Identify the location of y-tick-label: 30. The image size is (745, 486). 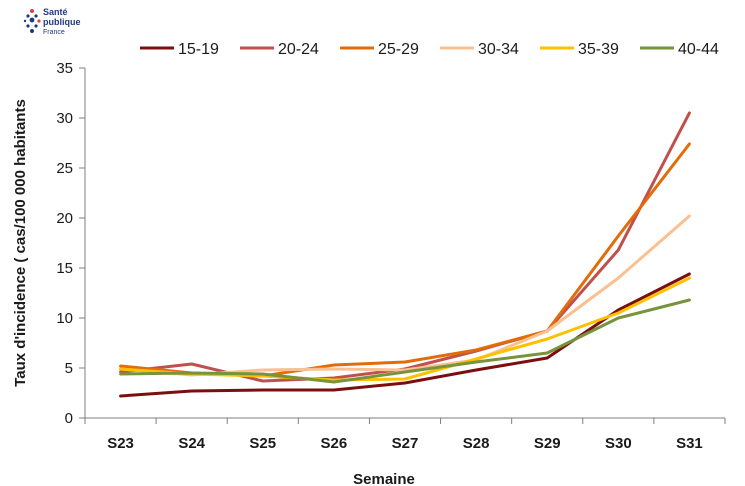
(64, 118).